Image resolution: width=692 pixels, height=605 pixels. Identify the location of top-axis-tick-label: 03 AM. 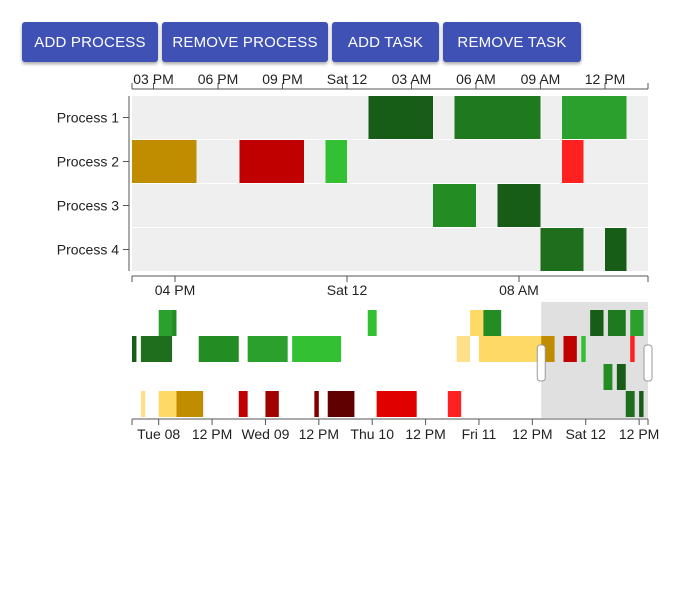
(412, 79).